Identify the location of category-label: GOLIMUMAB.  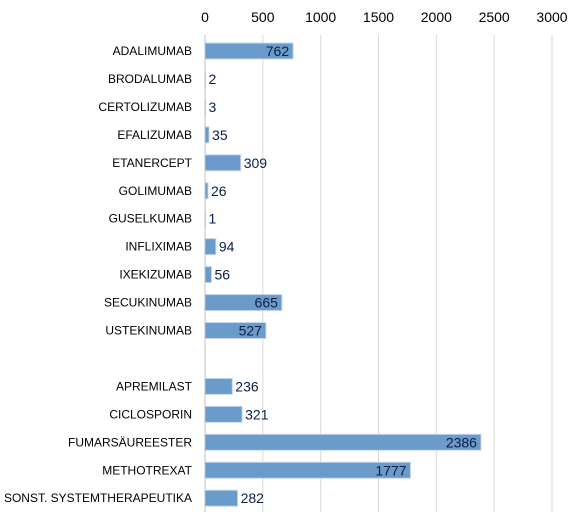
(155, 191).